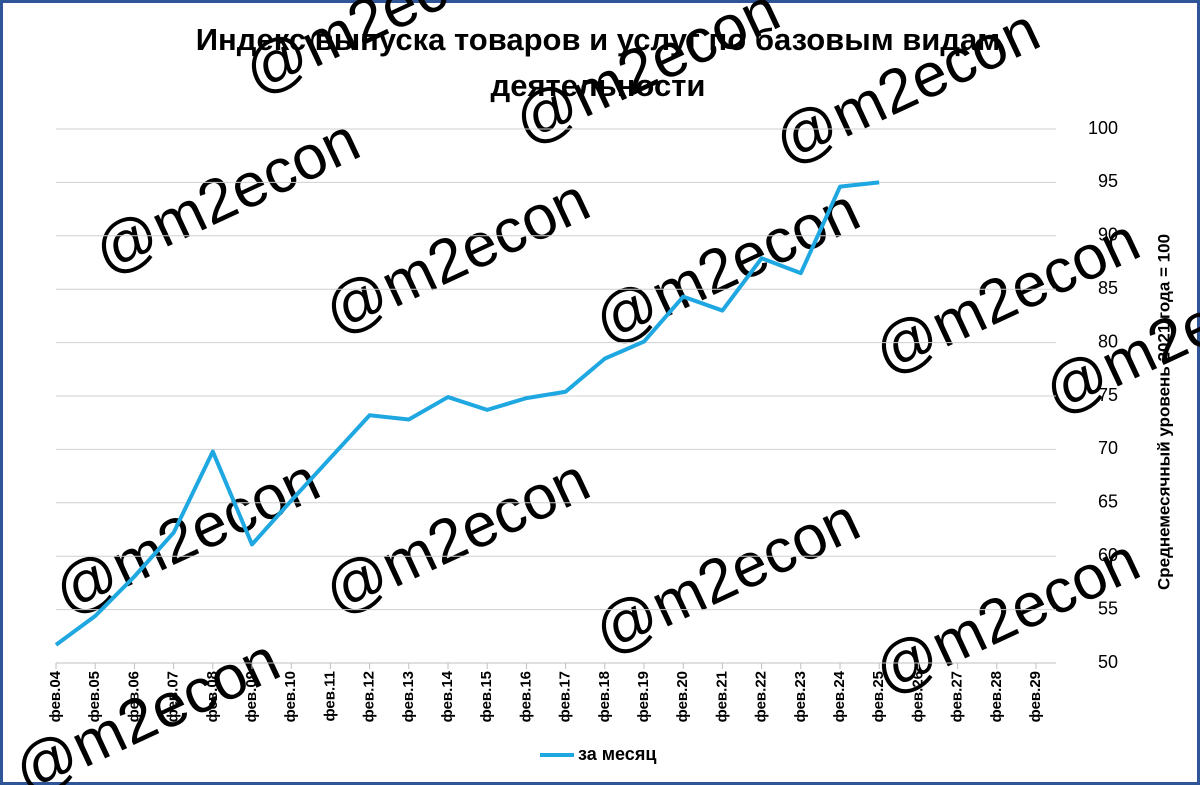  Describe the element at coordinates (1035, 696) in the screenshot. I see `x-tick-label: фев.29` at that location.